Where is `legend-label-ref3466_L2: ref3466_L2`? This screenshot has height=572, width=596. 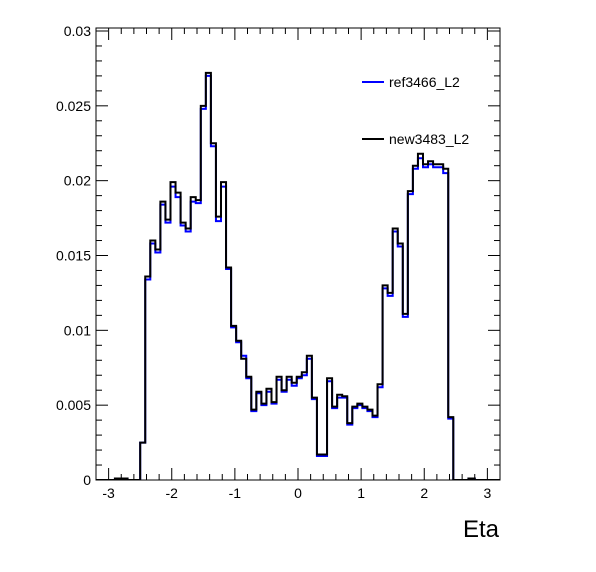
legend-label-ref3466_L2: ref3466_L2 is located at coordinates (424, 82).